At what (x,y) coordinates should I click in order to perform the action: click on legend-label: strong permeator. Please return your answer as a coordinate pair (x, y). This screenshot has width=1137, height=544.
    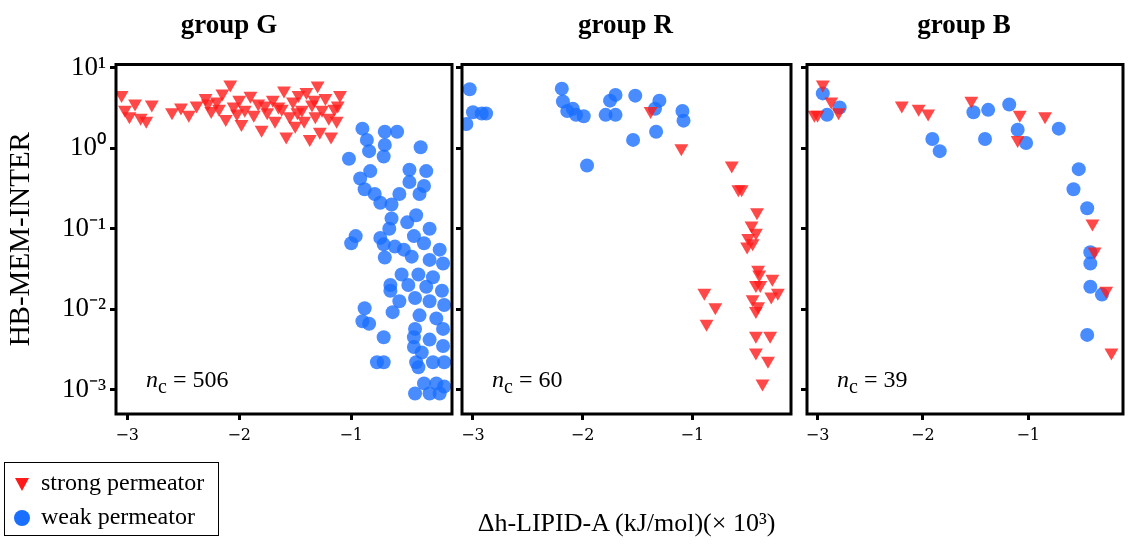
    Looking at the image, I should click on (123, 482).